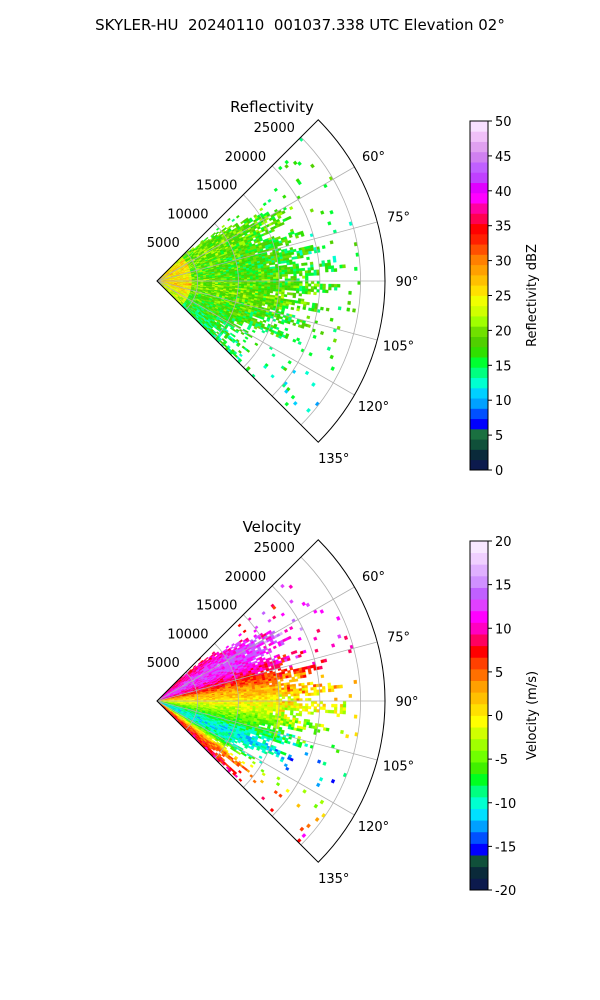 The width and height of the screenshot is (600, 1000). Describe the element at coordinates (272, 107) in the screenshot. I see `panel-title: Reflectivity` at that location.